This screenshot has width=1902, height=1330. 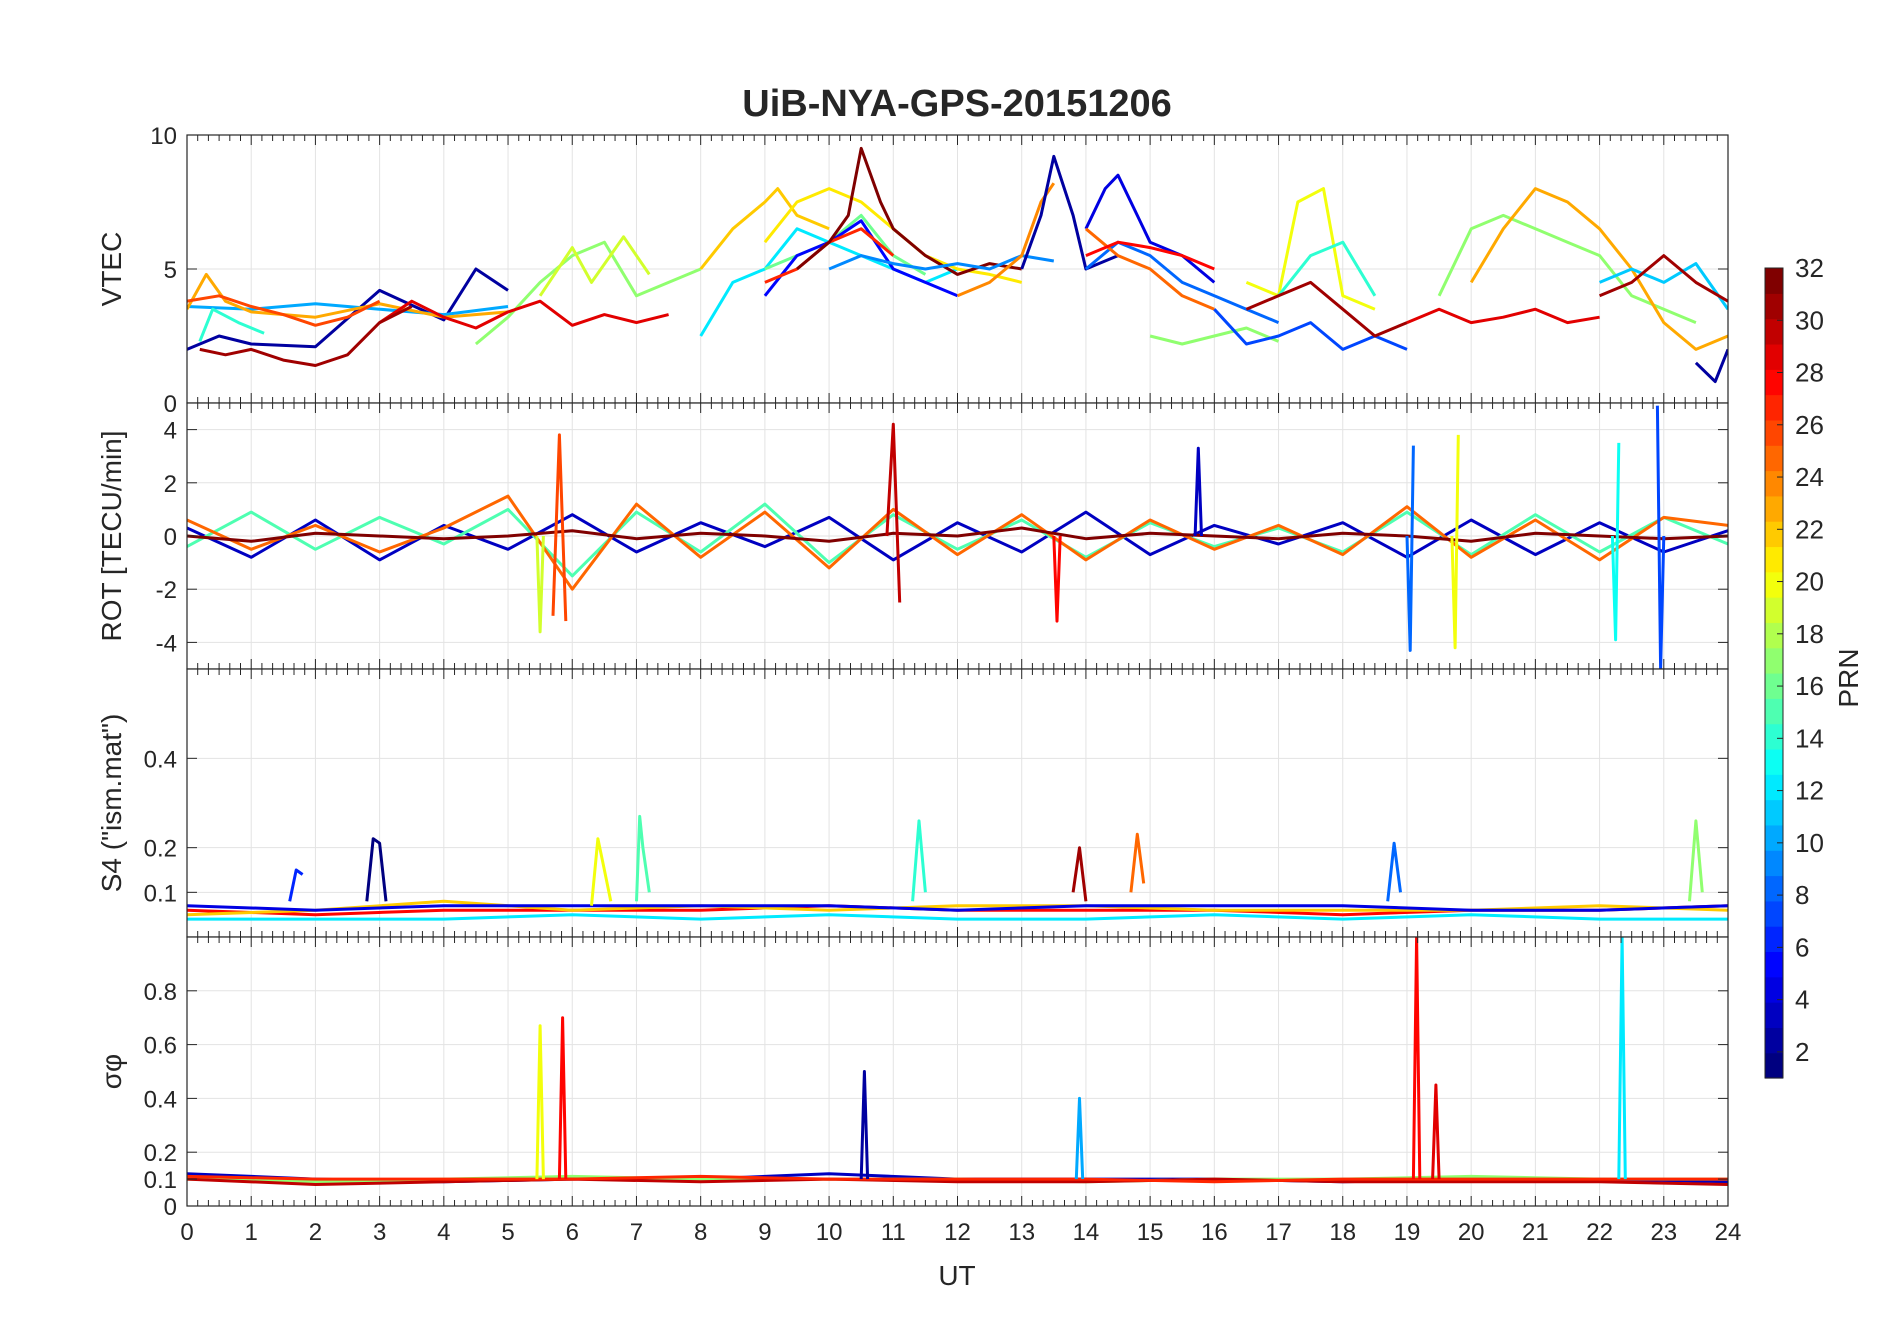 What do you see at coordinates (1809, 477) in the screenshot?
I see `colorbar-tick-label: 24` at bounding box center [1809, 477].